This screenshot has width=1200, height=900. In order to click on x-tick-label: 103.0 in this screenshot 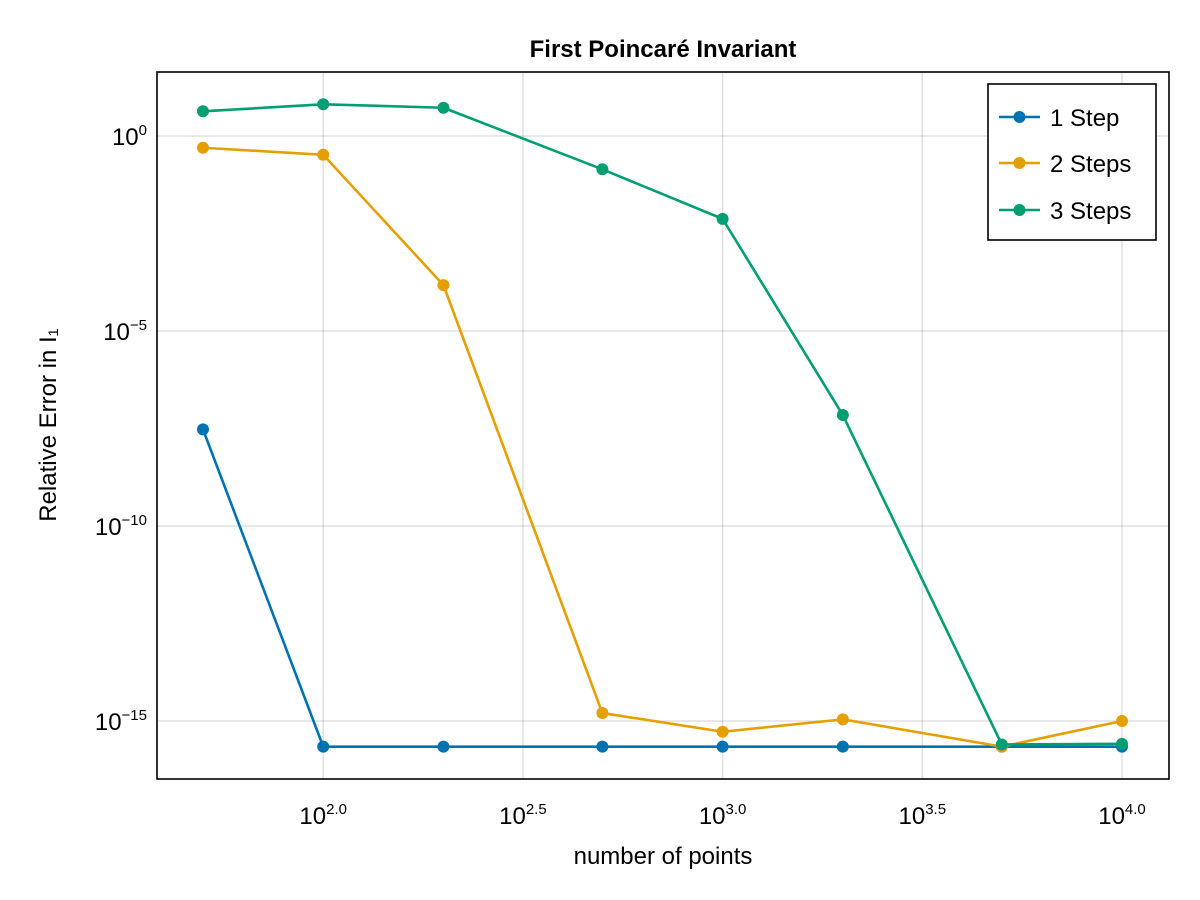, I will do `click(723, 815)`.